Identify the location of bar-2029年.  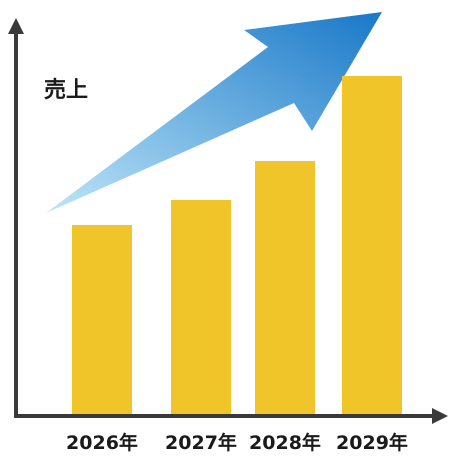
(372, 246).